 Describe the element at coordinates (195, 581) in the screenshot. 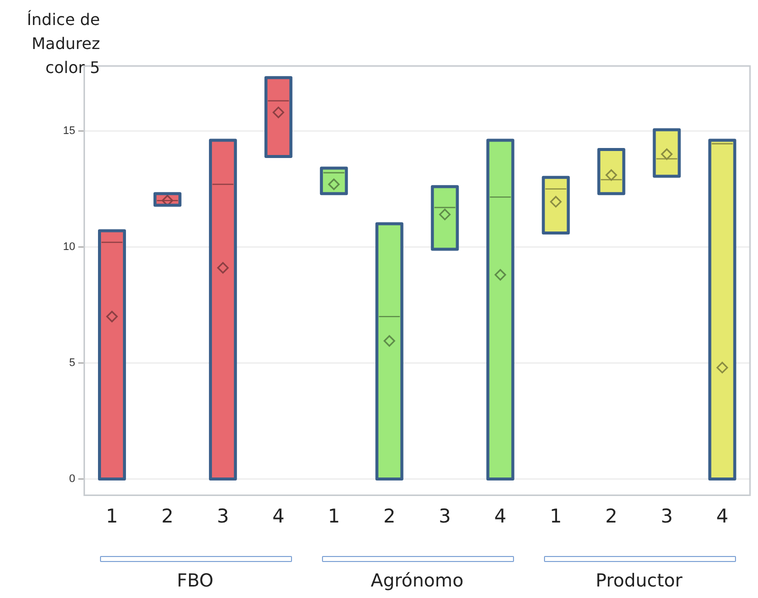

I see `text: FBO` at that location.